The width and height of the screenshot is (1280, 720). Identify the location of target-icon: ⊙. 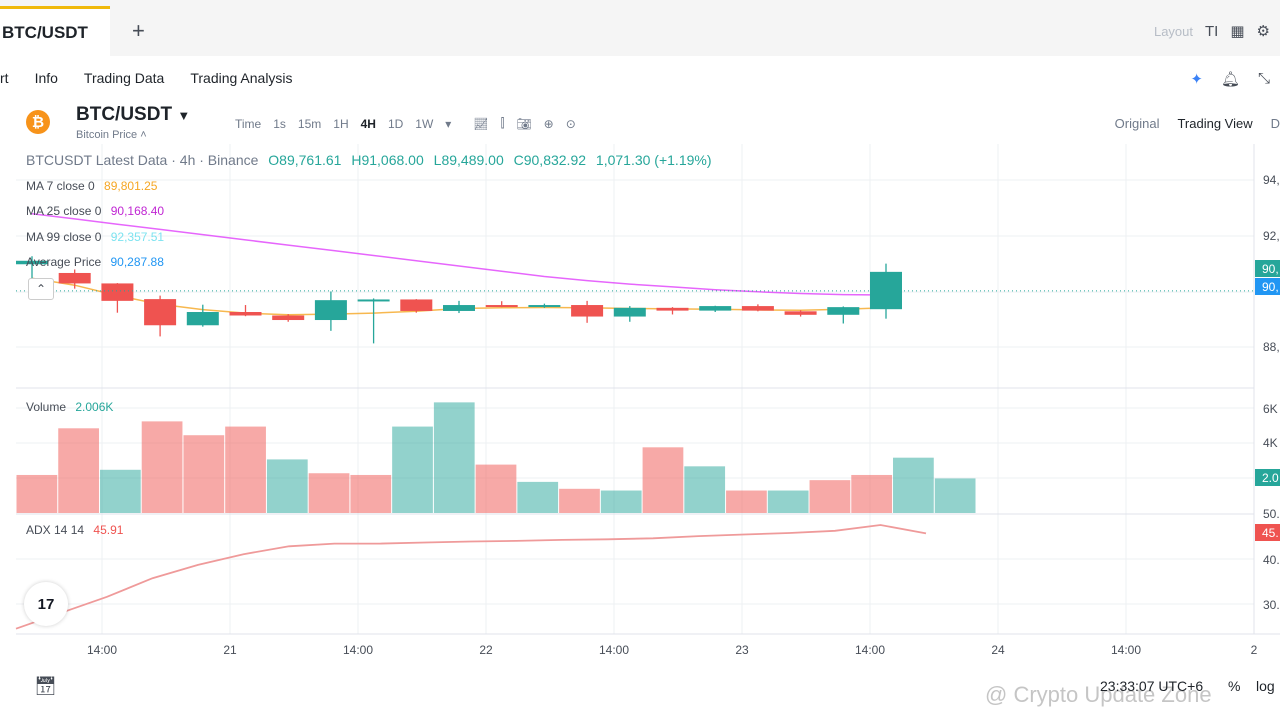
(570, 123).